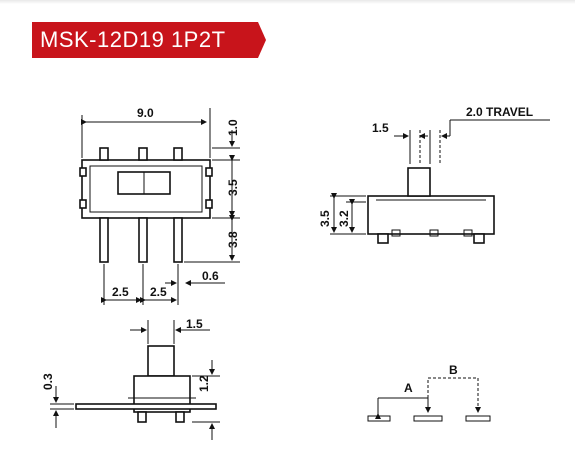 Image resolution: width=575 pixels, height=458 pixels. I want to click on dim-side-height-b: 3.2, so click(344, 218).